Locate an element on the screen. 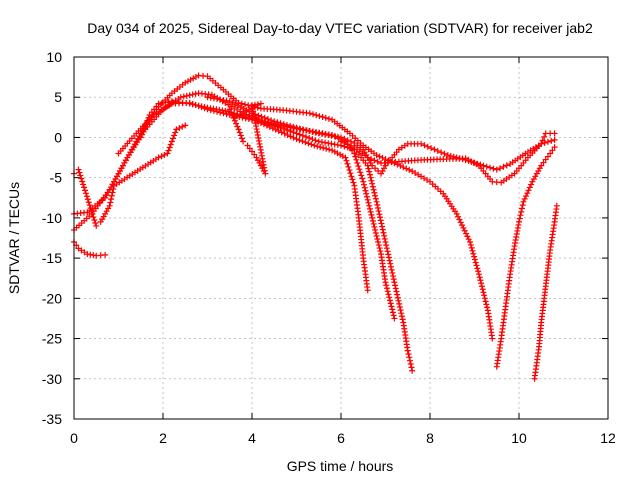 Image resolution: width=640 pixels, height=485 pixels. y-tick-label: -5 is located at coordinates (56, 178).